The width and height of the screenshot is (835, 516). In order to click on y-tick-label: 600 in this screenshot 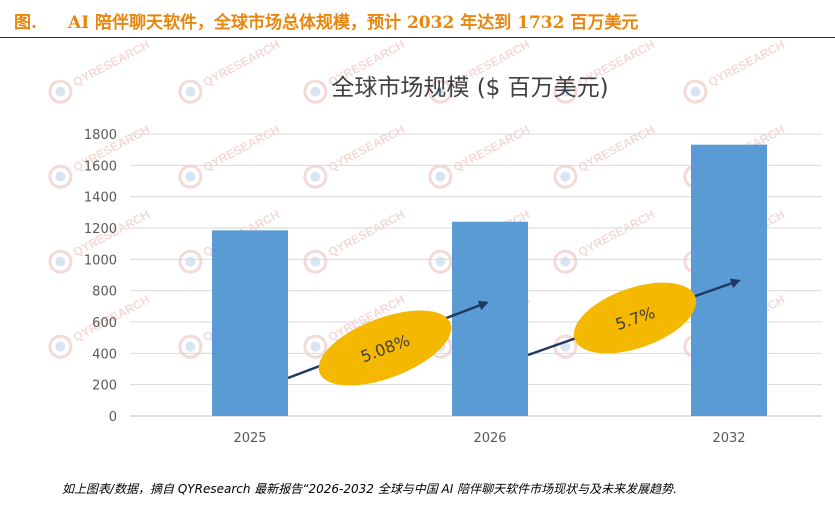, I will do `click(104, 323)`.